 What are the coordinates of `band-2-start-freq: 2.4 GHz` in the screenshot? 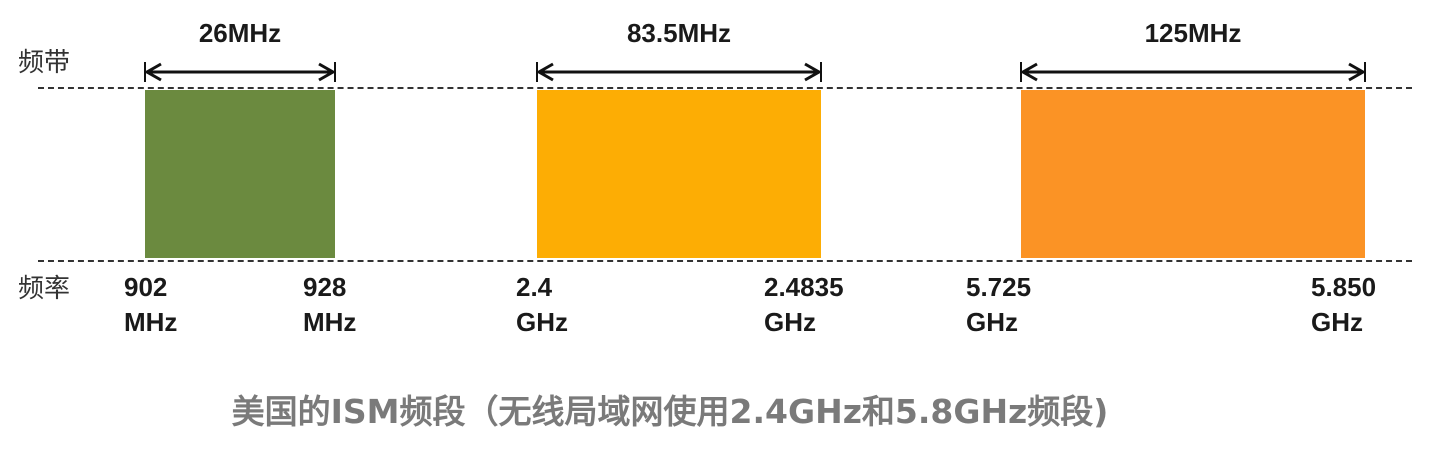 It's located at (542, 304).